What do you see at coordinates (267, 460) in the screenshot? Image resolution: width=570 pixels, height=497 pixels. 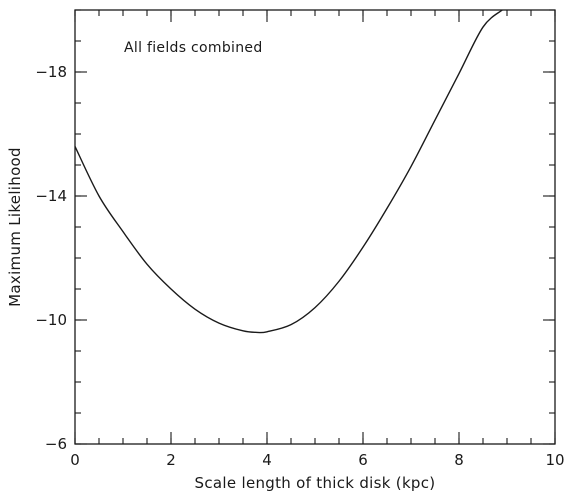 I see `x-tick-label: 4` at bounding box center [267, 460].